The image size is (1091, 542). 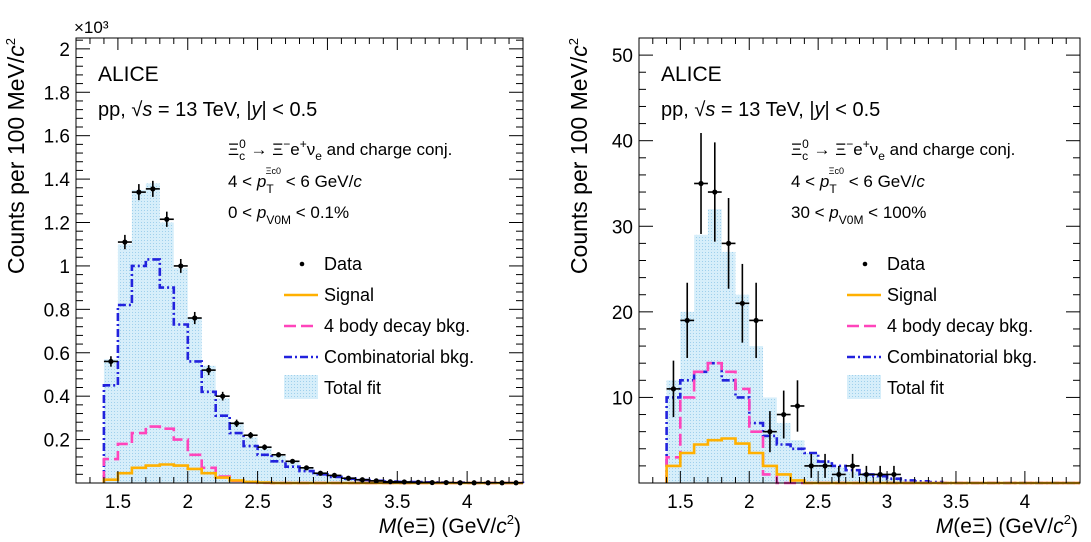 I want to click on y-tick-label: 0.4, so click(x=57, y=397).